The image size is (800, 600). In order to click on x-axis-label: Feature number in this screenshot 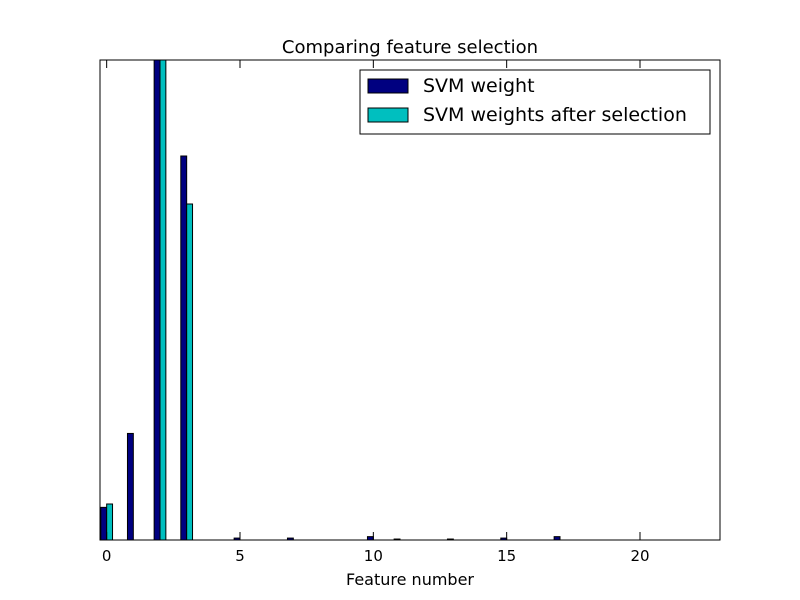, I will do `click(410, 579)`.